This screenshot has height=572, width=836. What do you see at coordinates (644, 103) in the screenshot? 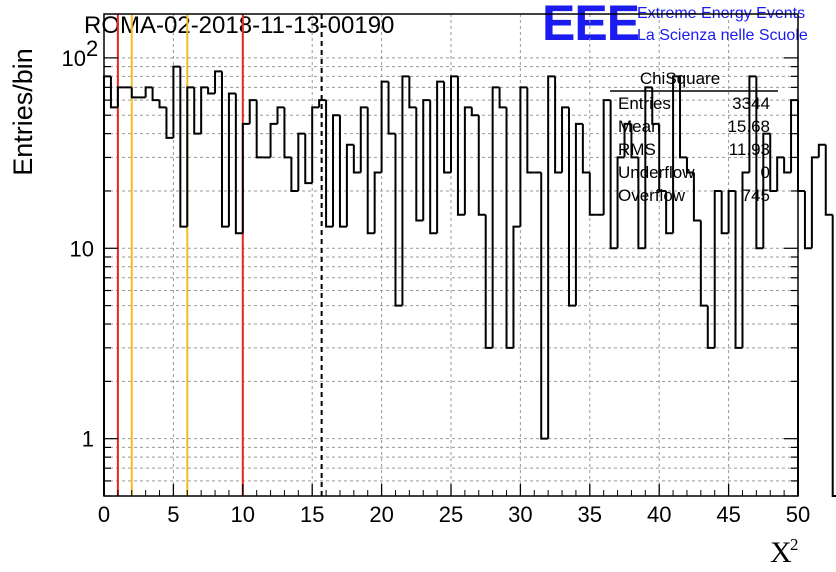
I see `stats-label-entries: Entries` at bounding box center [644, 103].